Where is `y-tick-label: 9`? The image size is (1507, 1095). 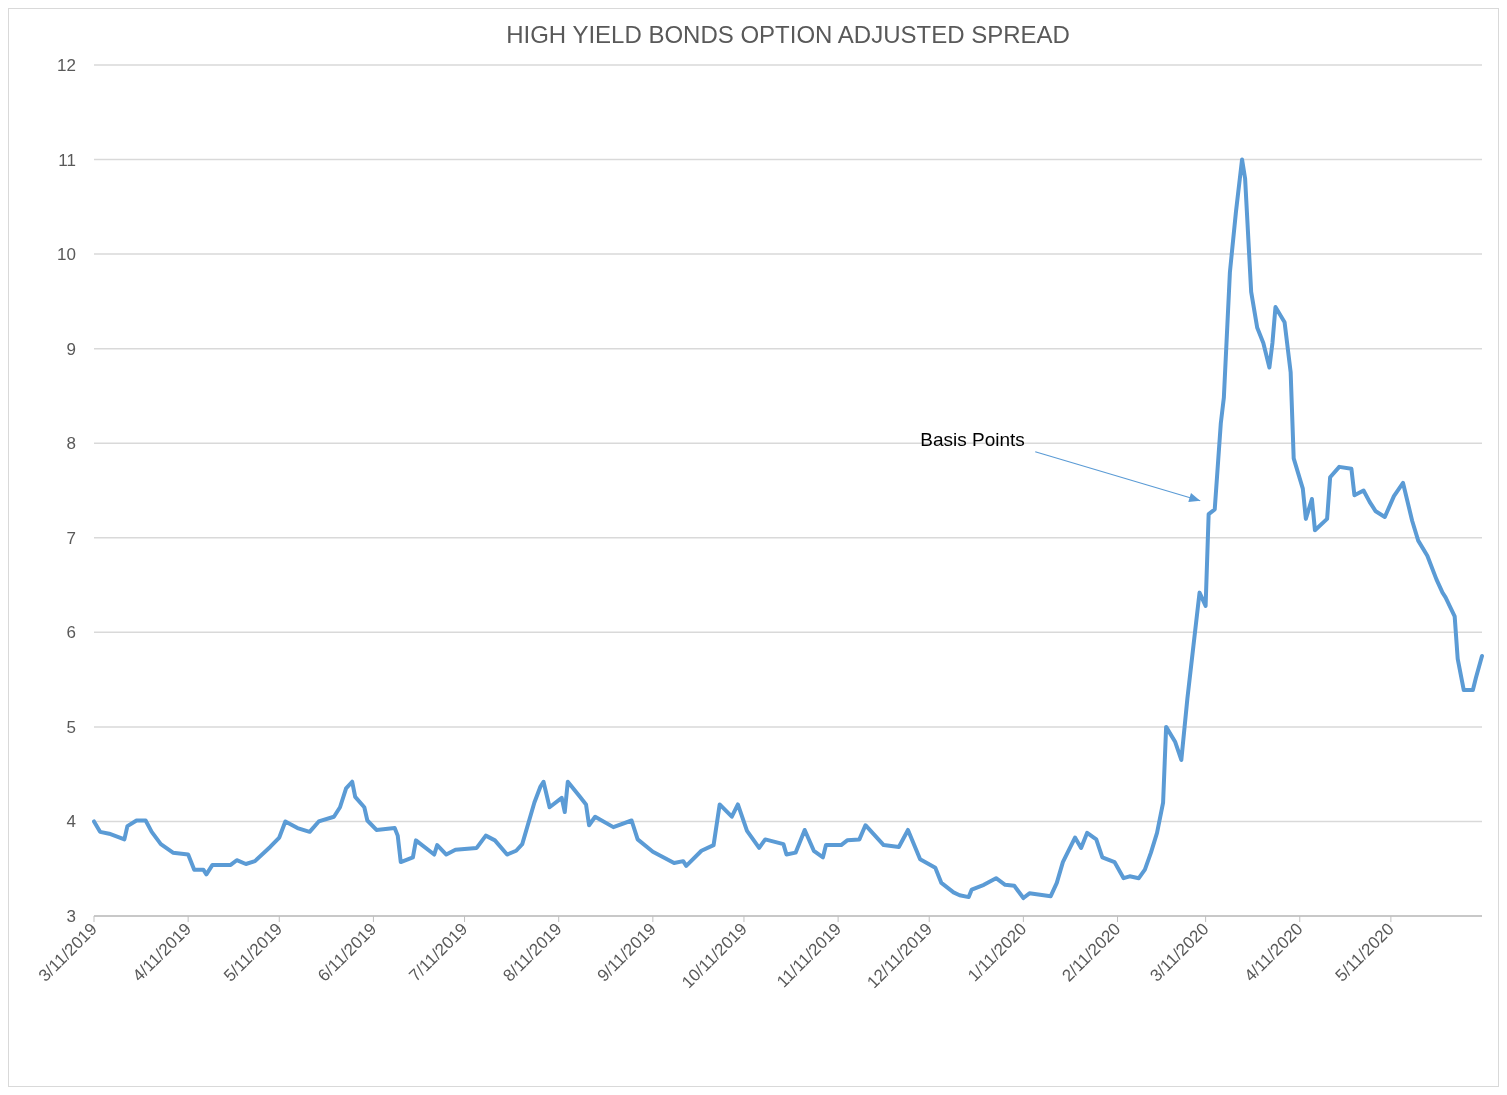 y-tick-label: 9 is located at coordinates (71, 349).